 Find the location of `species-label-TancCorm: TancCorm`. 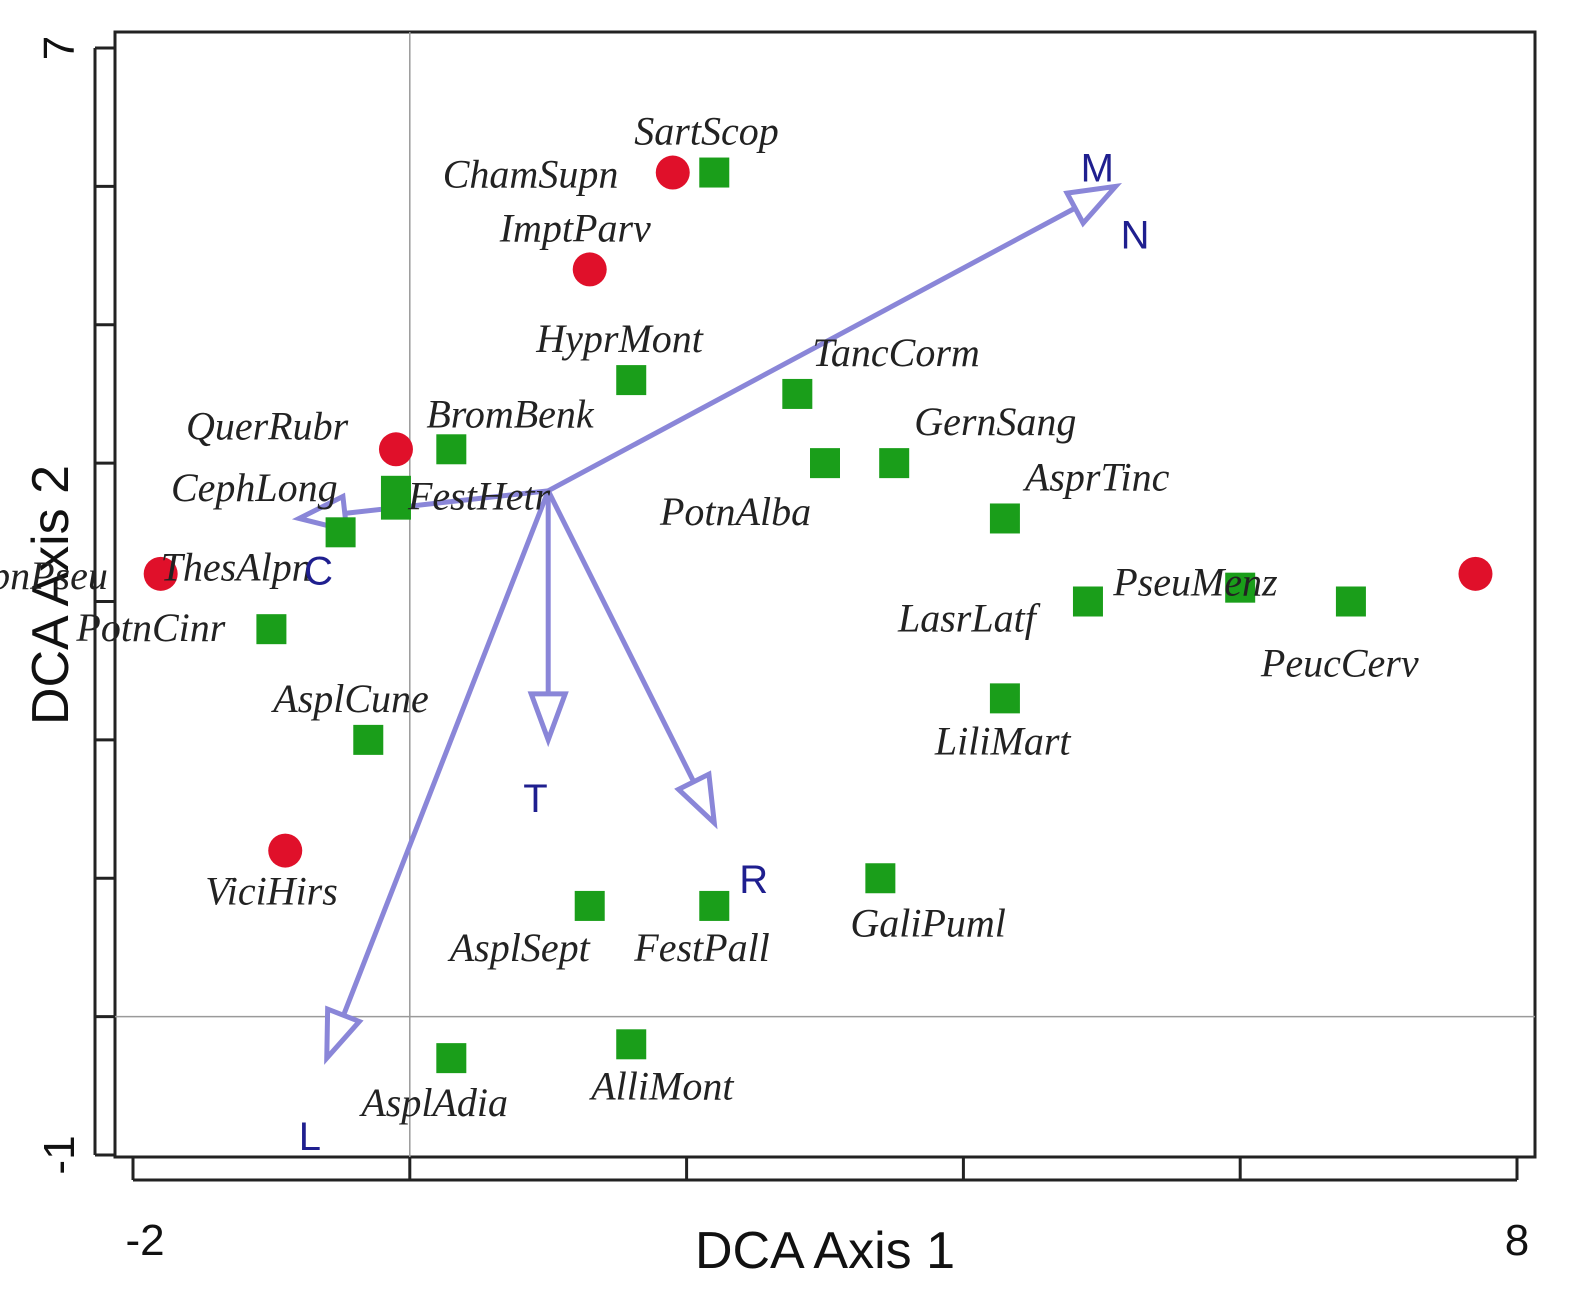

species-label-TancCorm: TancCorm is located at coordinates (895, 352).